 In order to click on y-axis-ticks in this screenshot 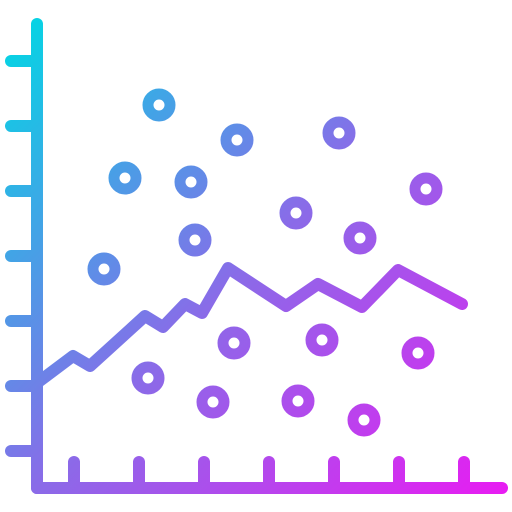, I will do `click(24, 256)`.